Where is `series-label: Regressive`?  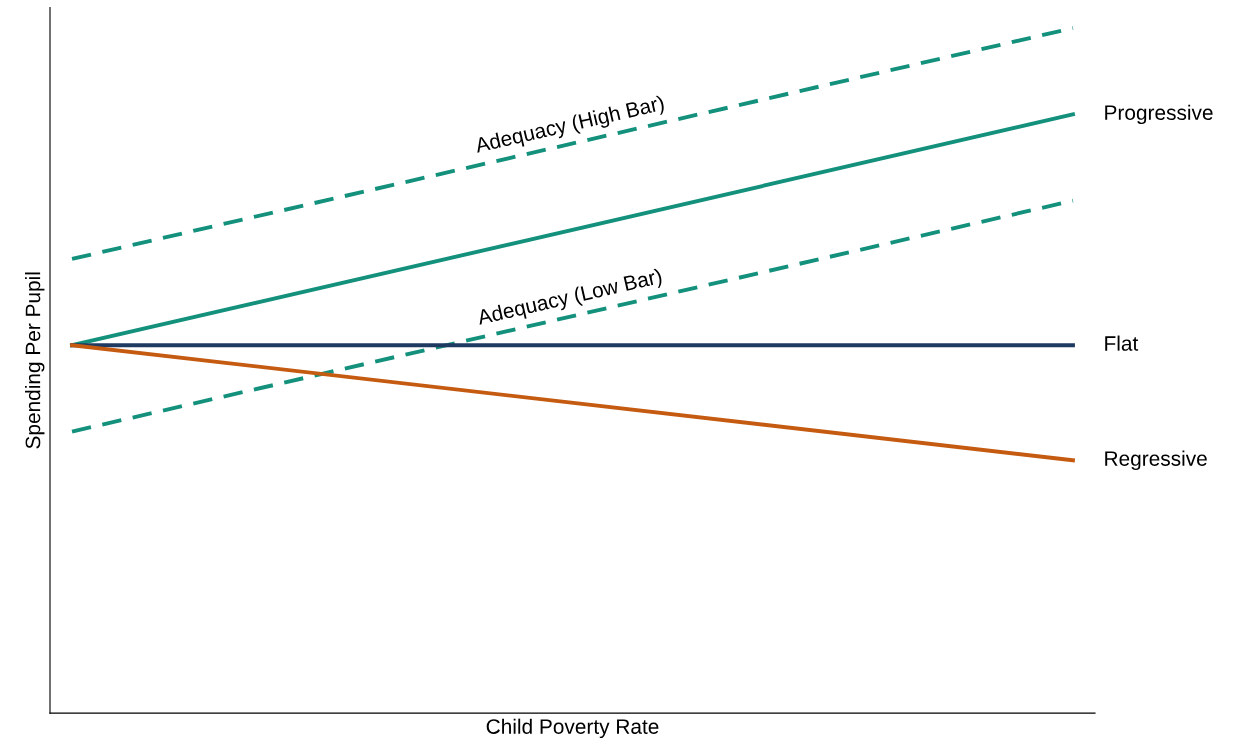
series-label: Regressive is located at coordinates (1156, 460).